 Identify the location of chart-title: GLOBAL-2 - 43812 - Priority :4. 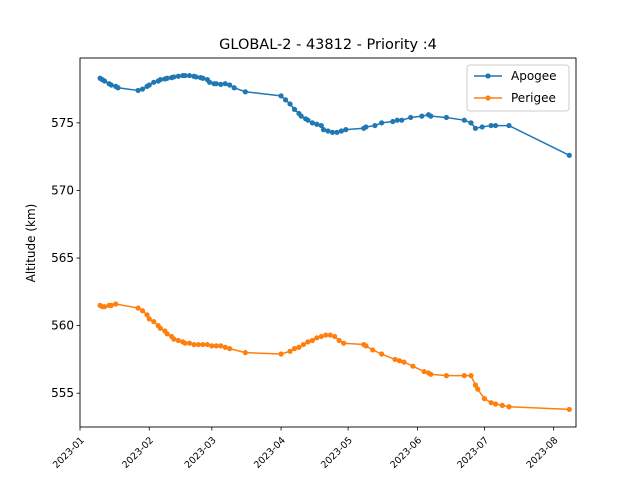
(328, 45).